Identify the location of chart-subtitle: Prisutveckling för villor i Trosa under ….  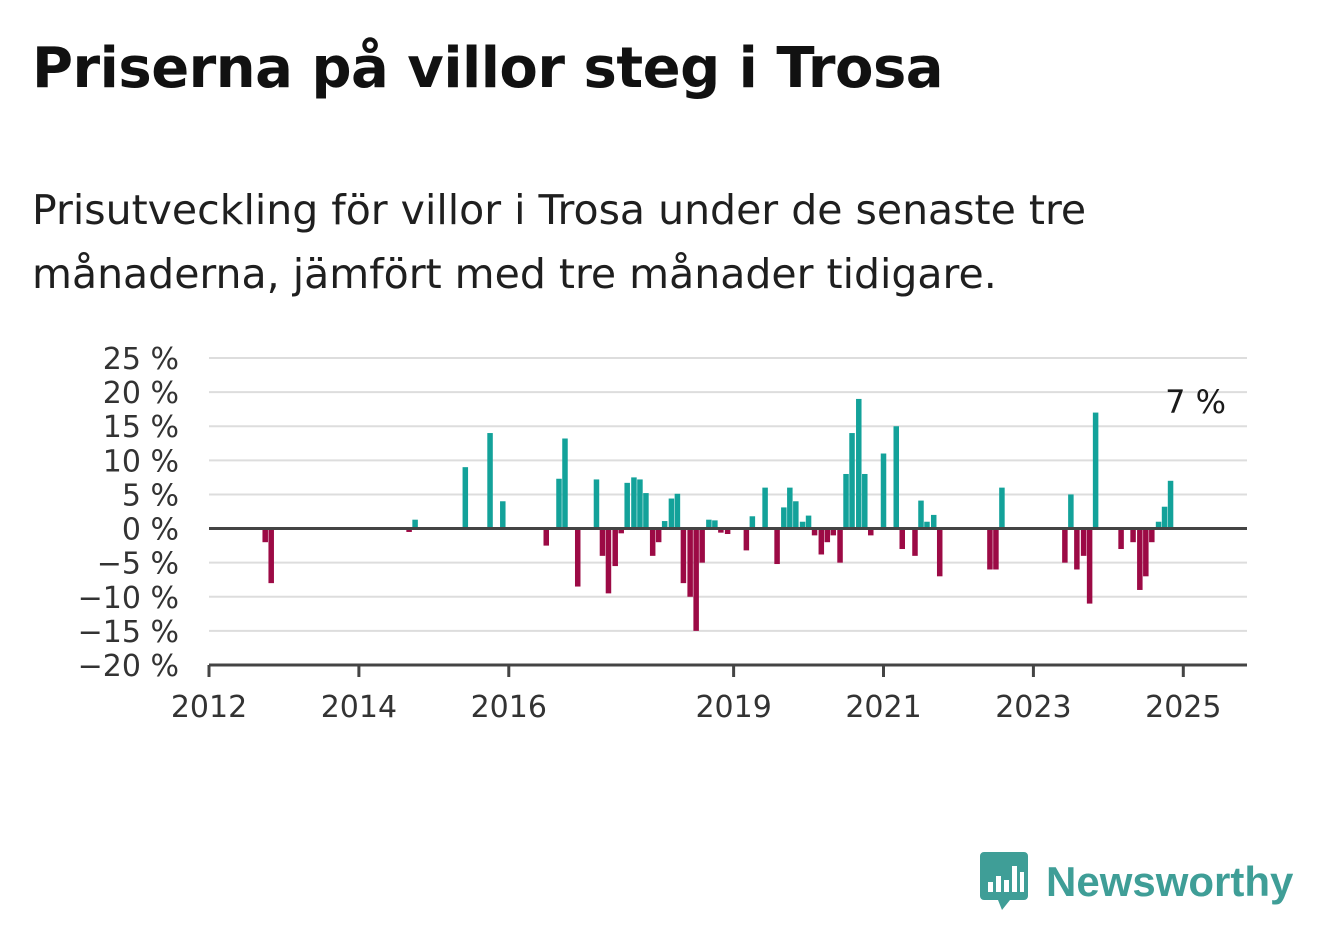
(559, 242).